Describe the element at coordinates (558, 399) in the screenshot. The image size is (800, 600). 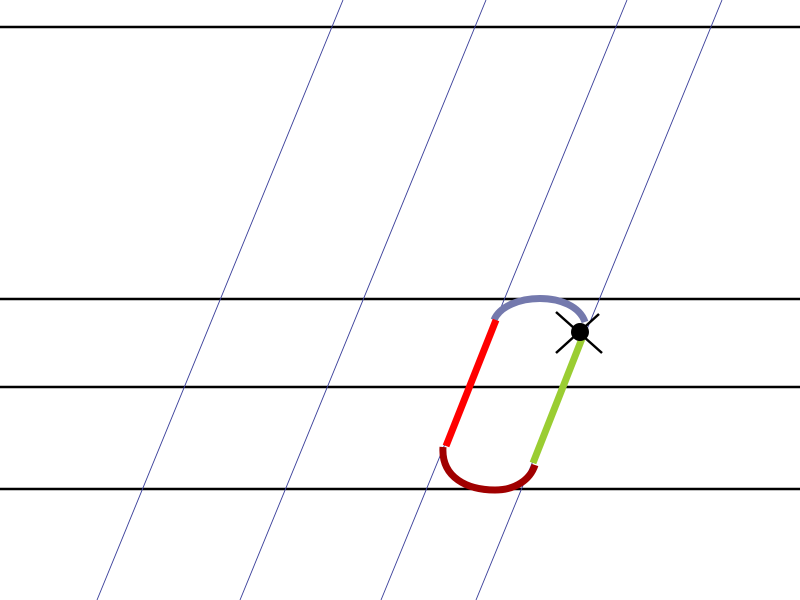
I see `stroke-right` at that location.